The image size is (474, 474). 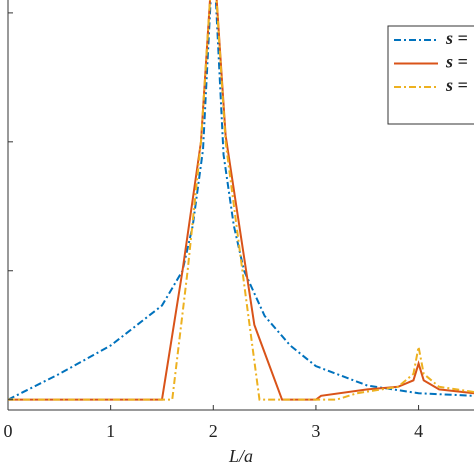 I want to click on x-tick-label: 4, so click(x=418, y=431).